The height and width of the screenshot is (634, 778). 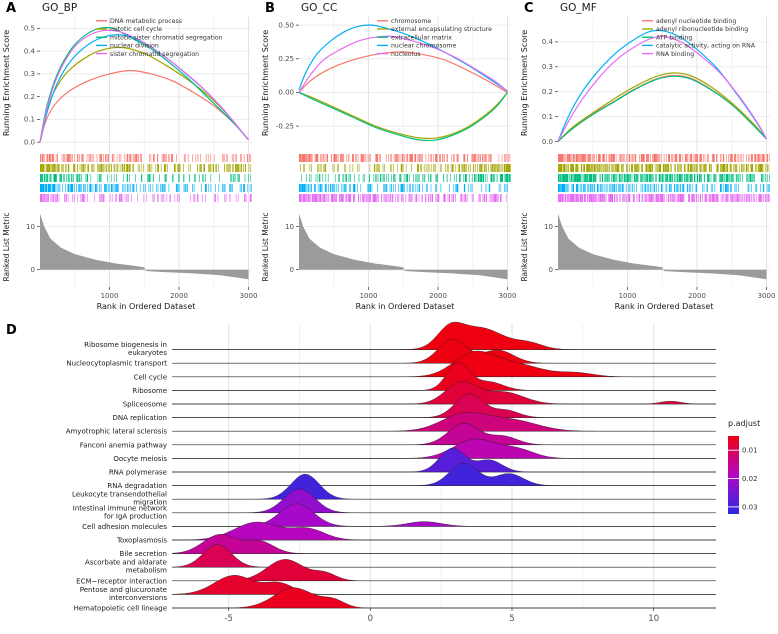 What do you see at coordinates (123, 445) in the screenshot?
I see `row-label-7: Fanconi anemia pathway` at bounding box center [123, 445].